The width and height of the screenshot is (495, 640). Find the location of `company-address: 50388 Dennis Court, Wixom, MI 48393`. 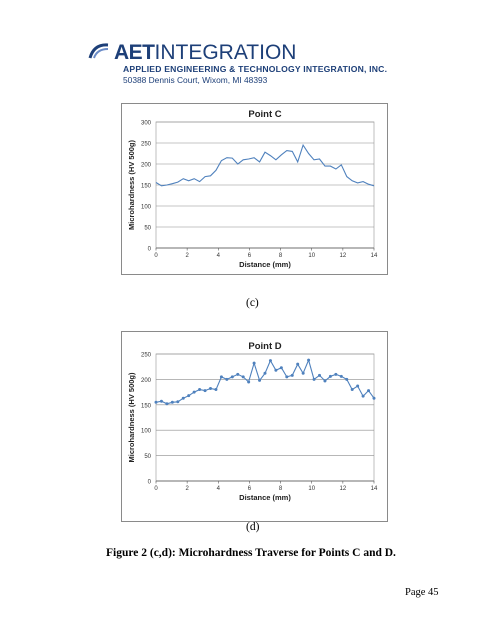

company-address: 50388 Dennis Court, Wixom, MI 48393 is located at coordinates (195, 80).